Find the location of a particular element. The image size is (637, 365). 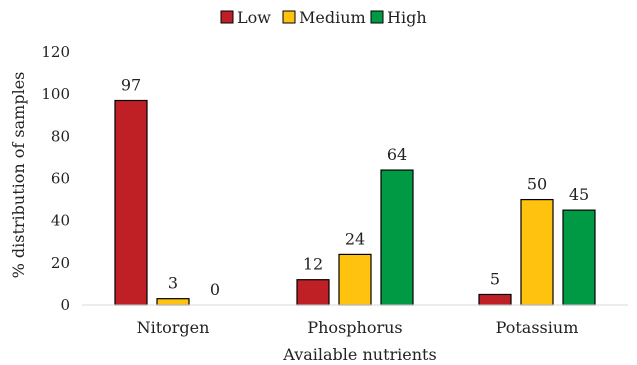

x-tick-label: Potassium is located at coordinates (537, 327).